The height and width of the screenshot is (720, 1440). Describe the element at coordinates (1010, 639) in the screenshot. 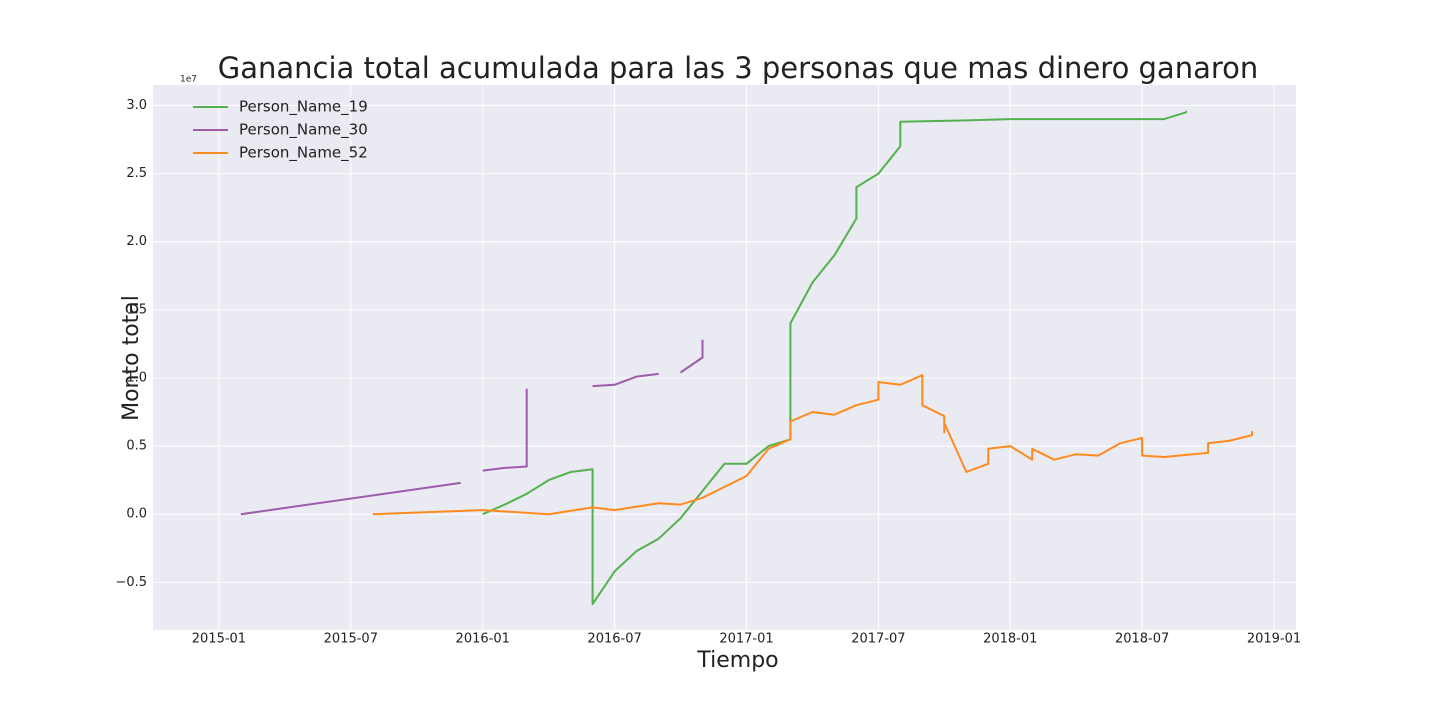

I see `x-tick-label: 2018-01` at that location.